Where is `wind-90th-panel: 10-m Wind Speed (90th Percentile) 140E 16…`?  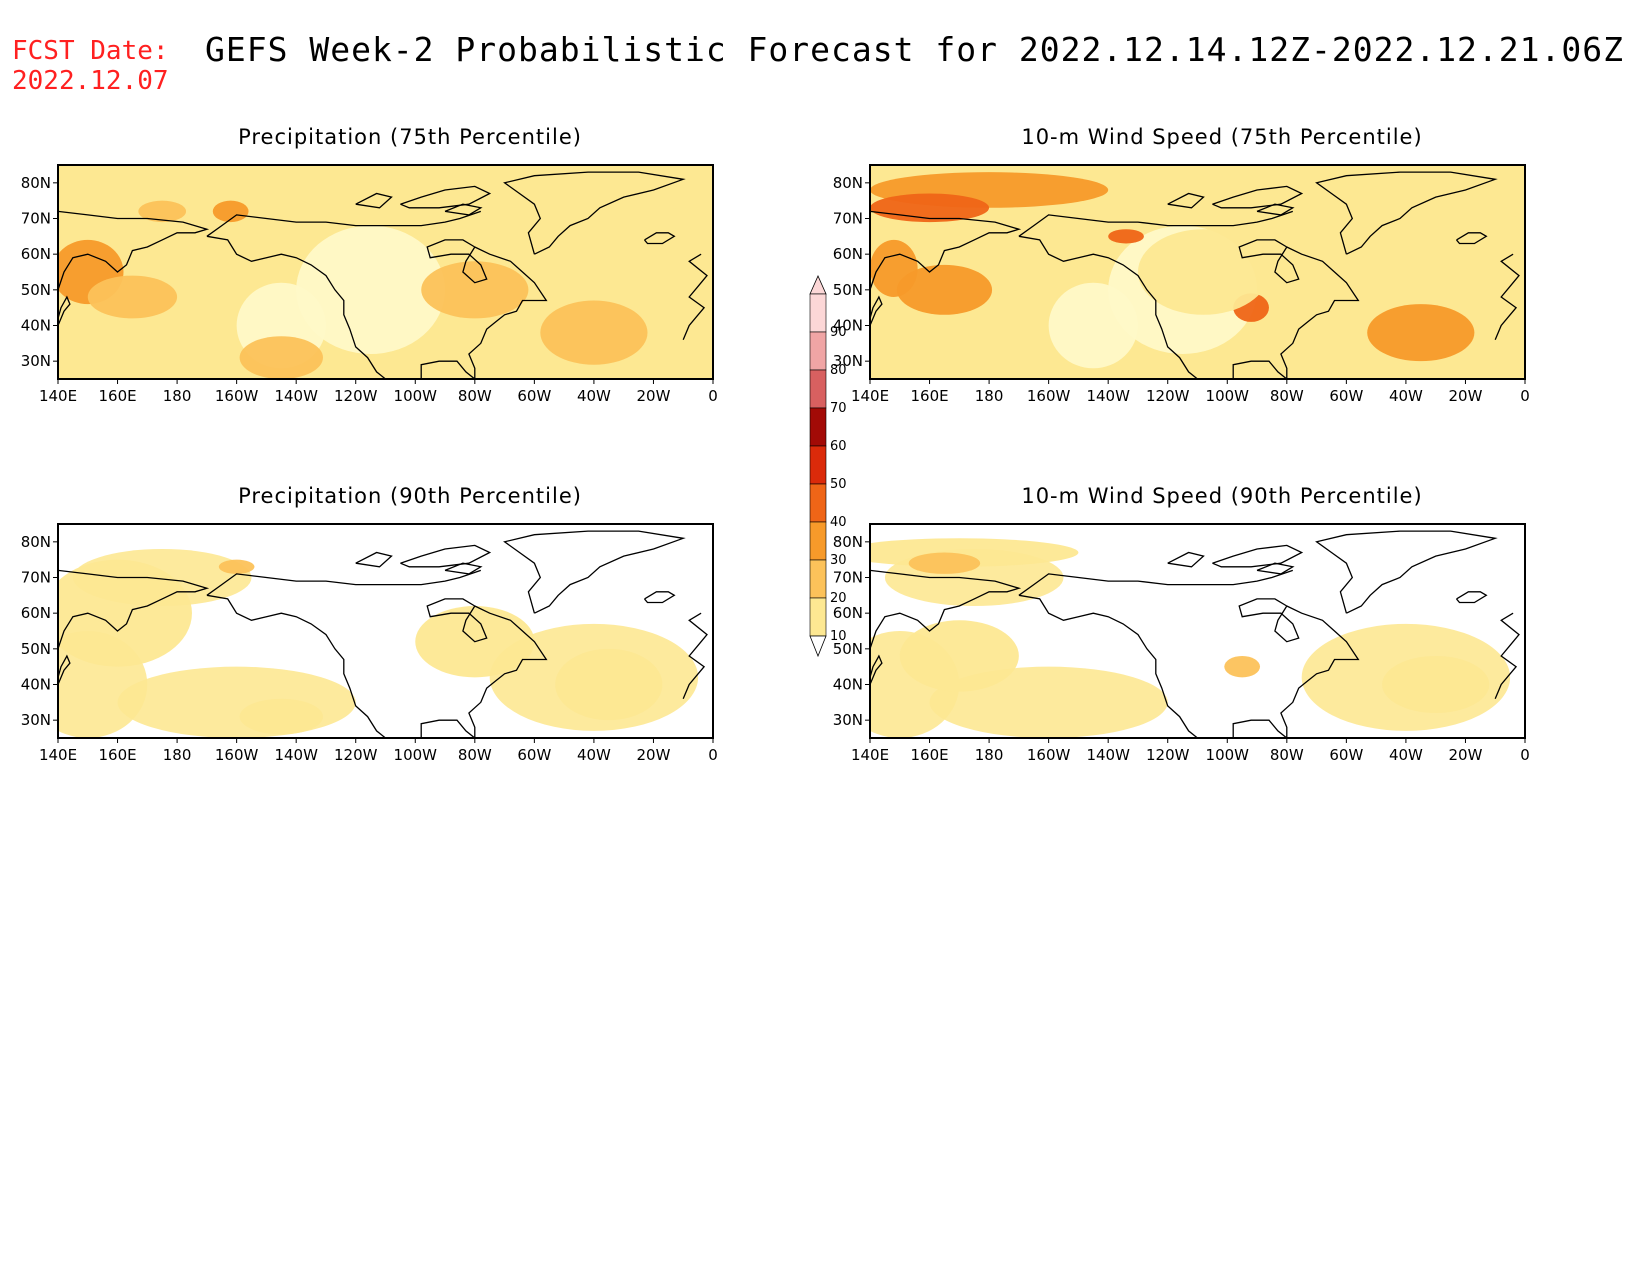
wind-90th-panel: 10-m Wind Speed (90th Percentile) 140E 16… is located at coordinates (1207, 634).